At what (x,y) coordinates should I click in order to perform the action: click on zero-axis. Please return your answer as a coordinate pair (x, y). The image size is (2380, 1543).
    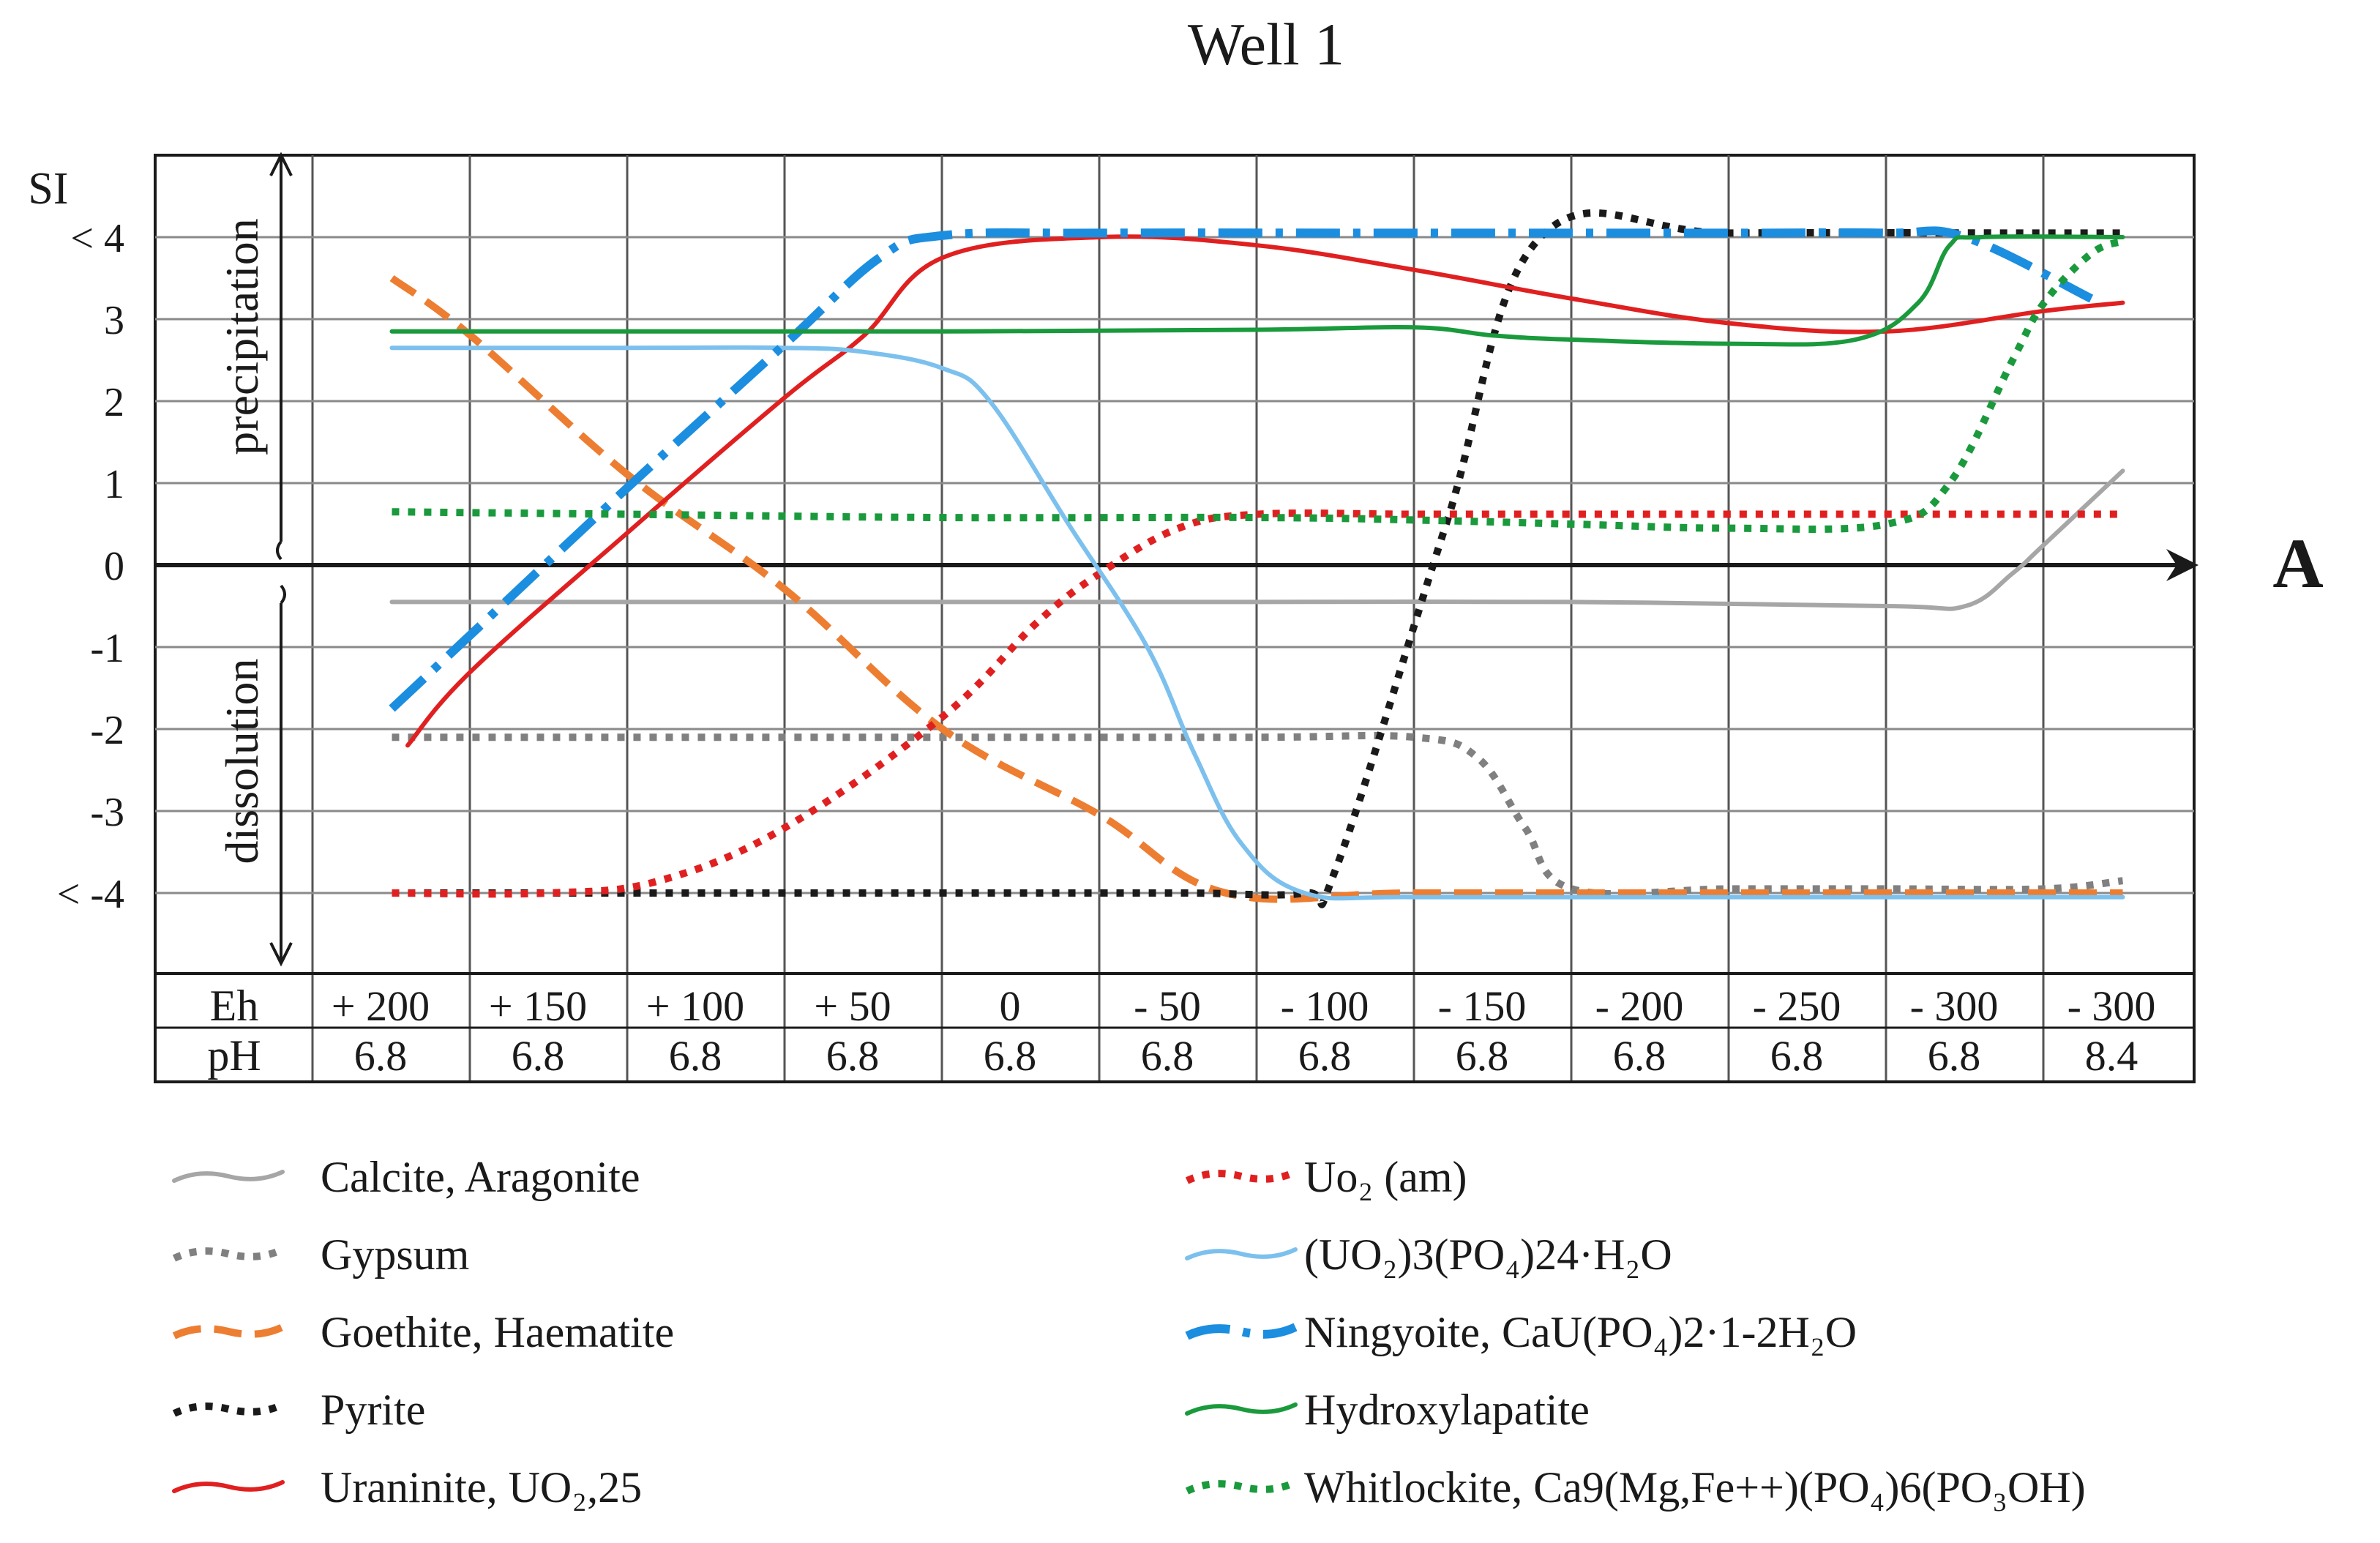
    Looking at the image, I should click on (1176, 565).